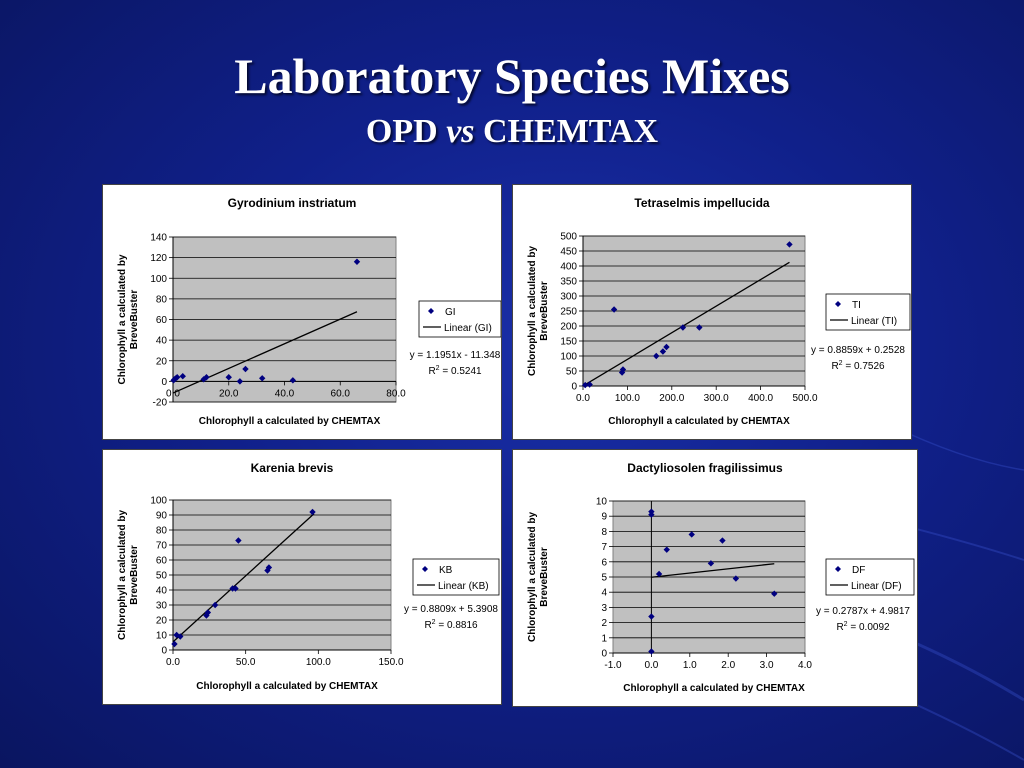 This screenshot has height=768, width=1024. I want to click on x-tick-label: 200.0, so click(671, 398).